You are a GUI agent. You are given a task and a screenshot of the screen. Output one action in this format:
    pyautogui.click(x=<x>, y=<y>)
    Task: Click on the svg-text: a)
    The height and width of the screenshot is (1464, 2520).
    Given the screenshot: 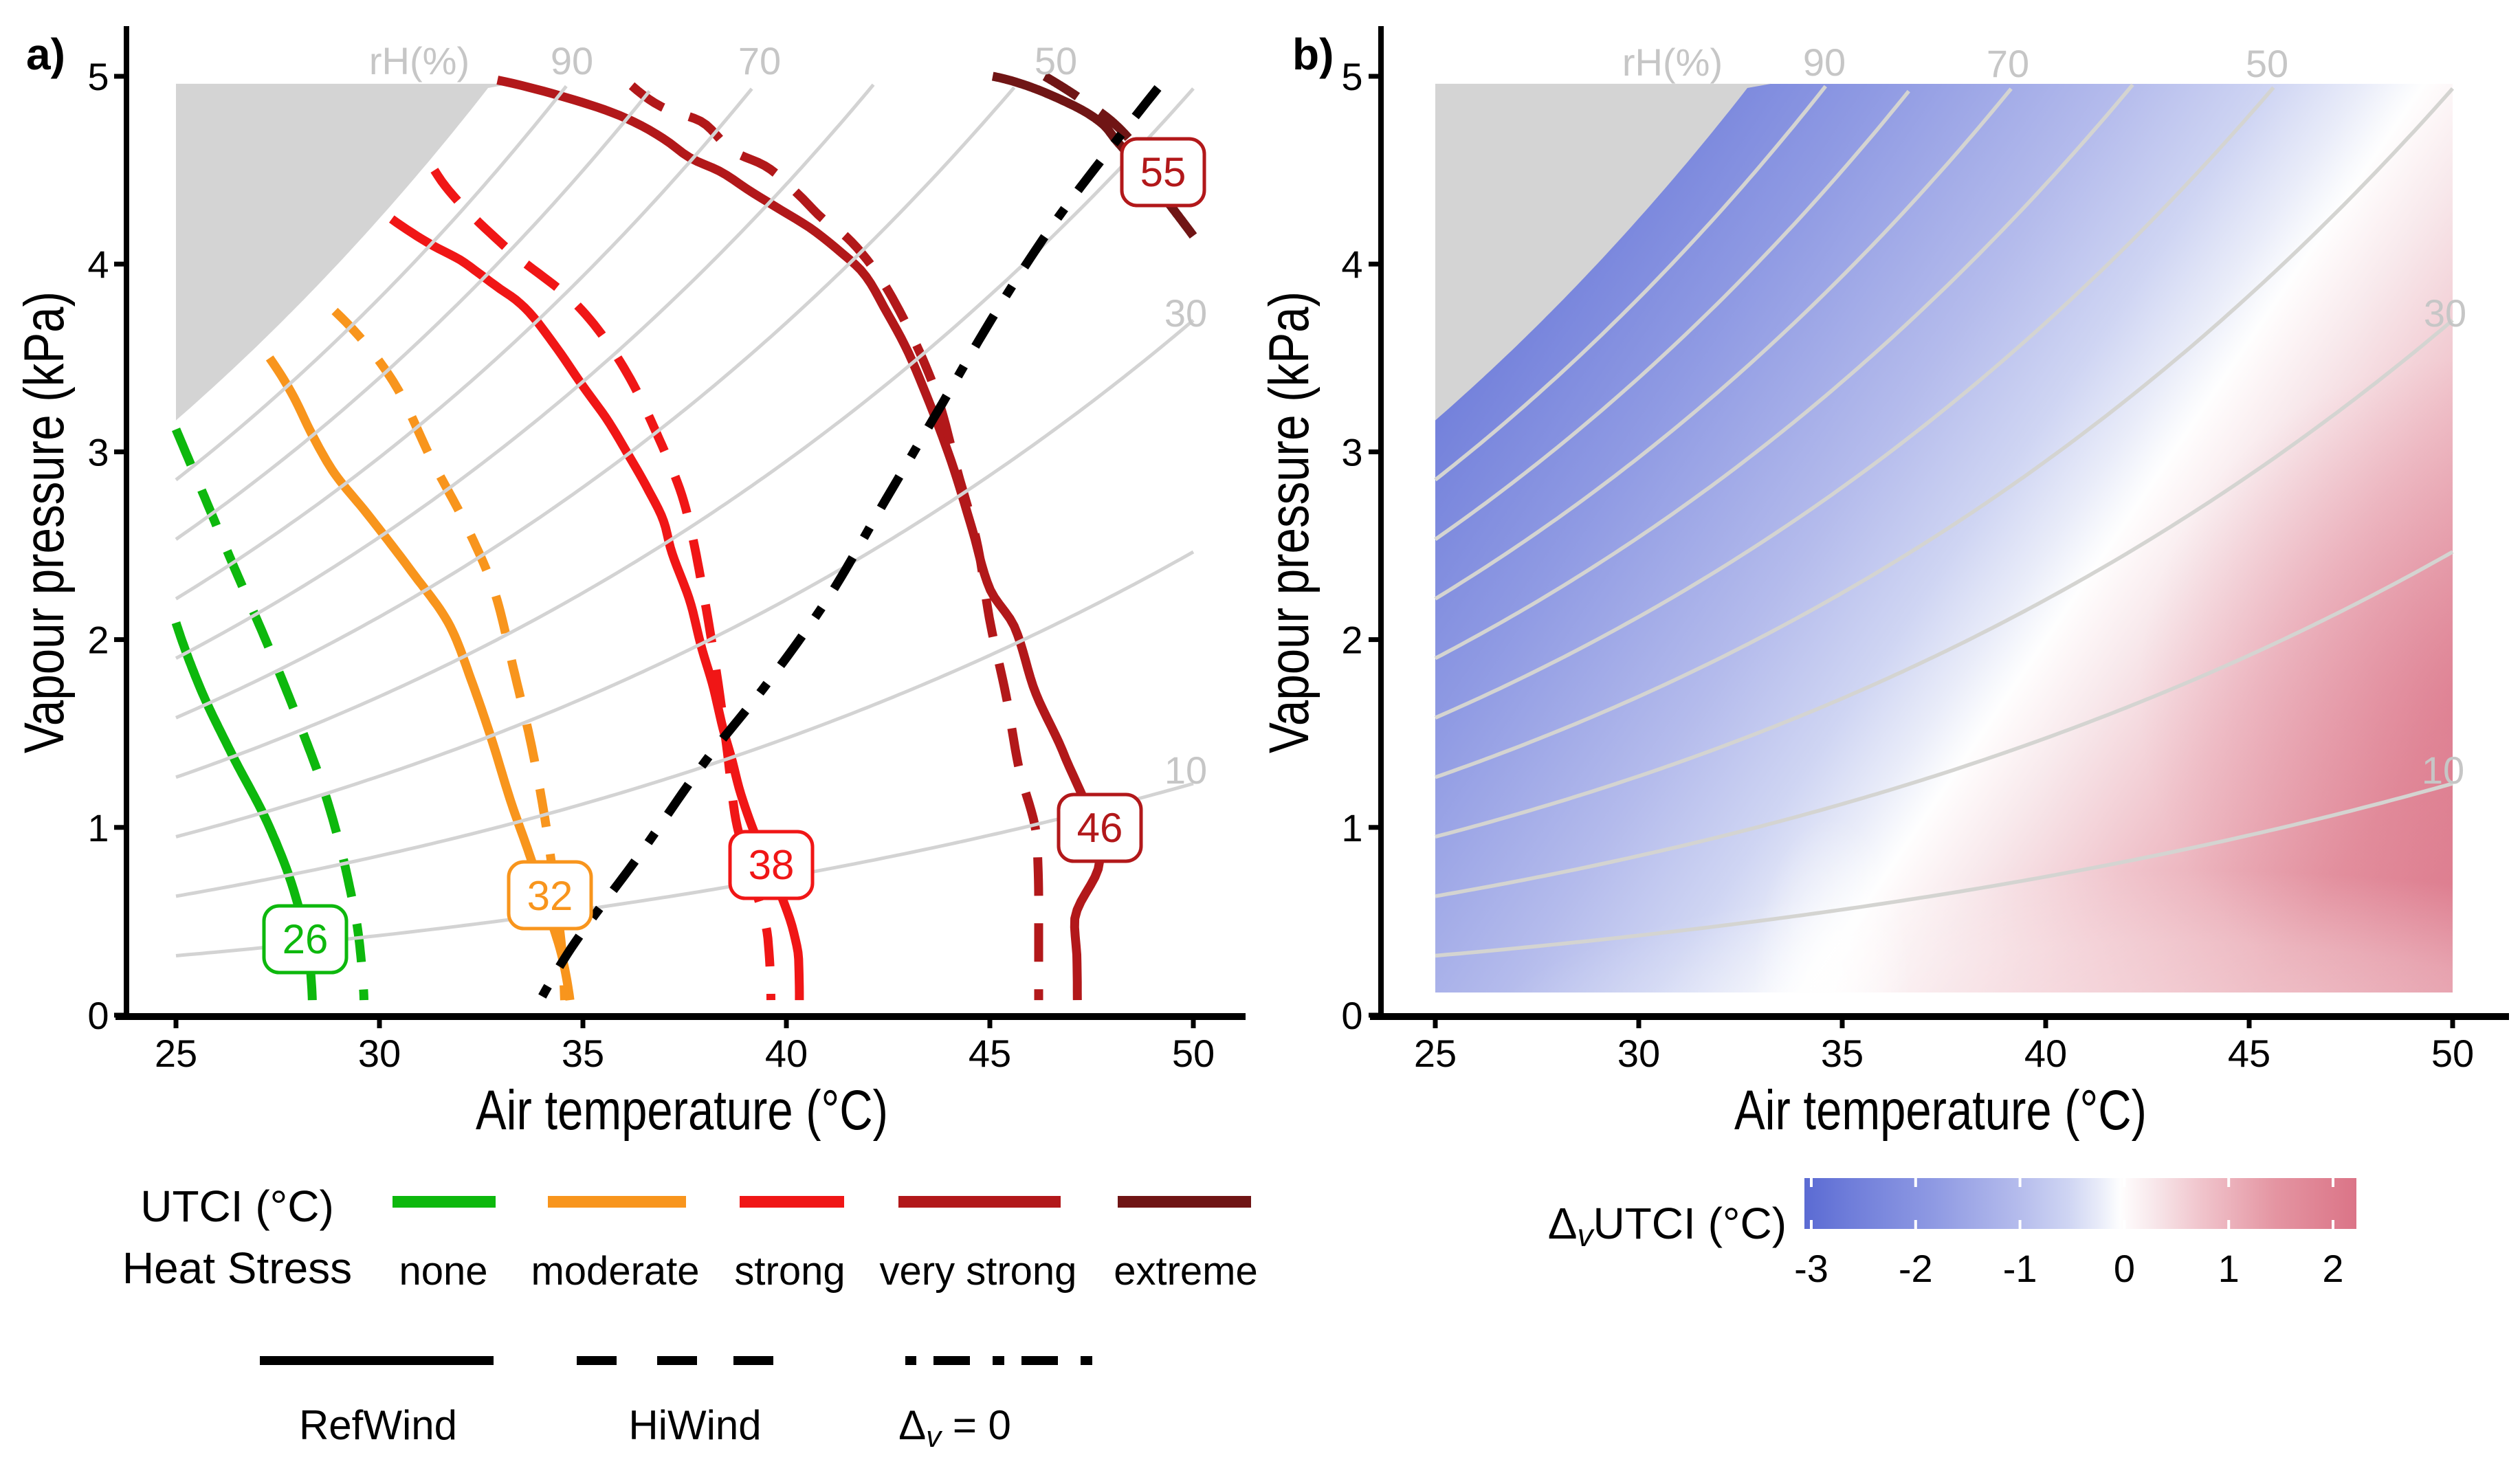 What is the action you would take?
    pyautogui.click(x=45, y=54)
    